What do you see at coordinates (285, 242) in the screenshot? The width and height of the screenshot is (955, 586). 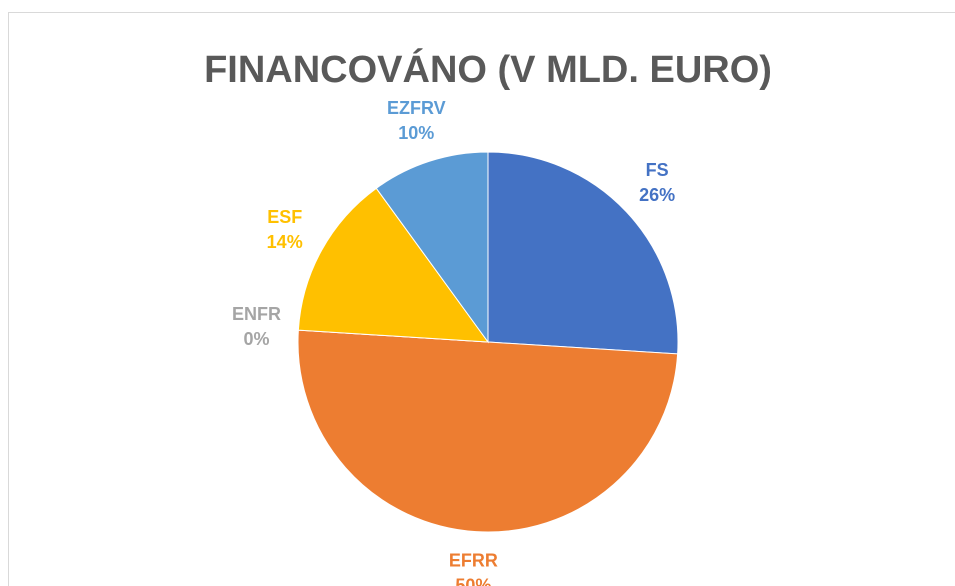 I see `data-label-value: 14%` at bounding box center [285, 242].